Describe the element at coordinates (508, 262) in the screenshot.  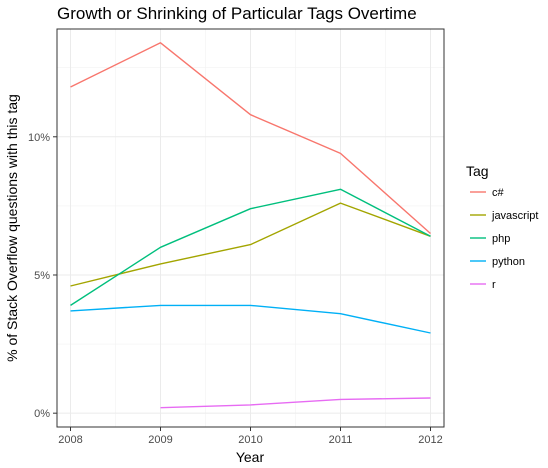
I see `legend-label: python` at that location.